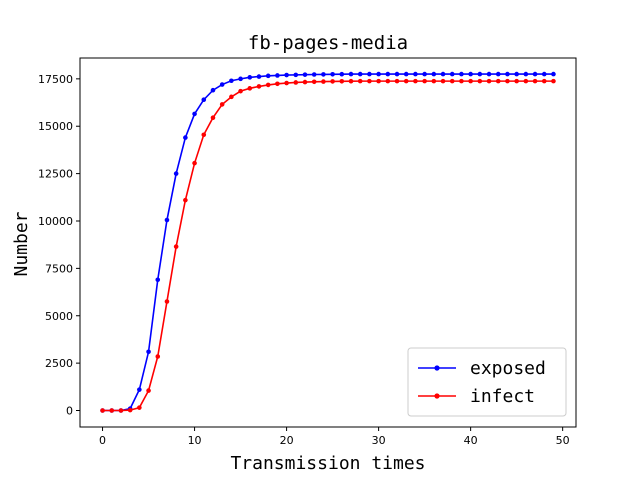 The image size is (640, 480). What do you see at coordinates (327, 463) in the screenshot?
I see `x-axis-label: Transmission times` at bounding box center [327, 463].